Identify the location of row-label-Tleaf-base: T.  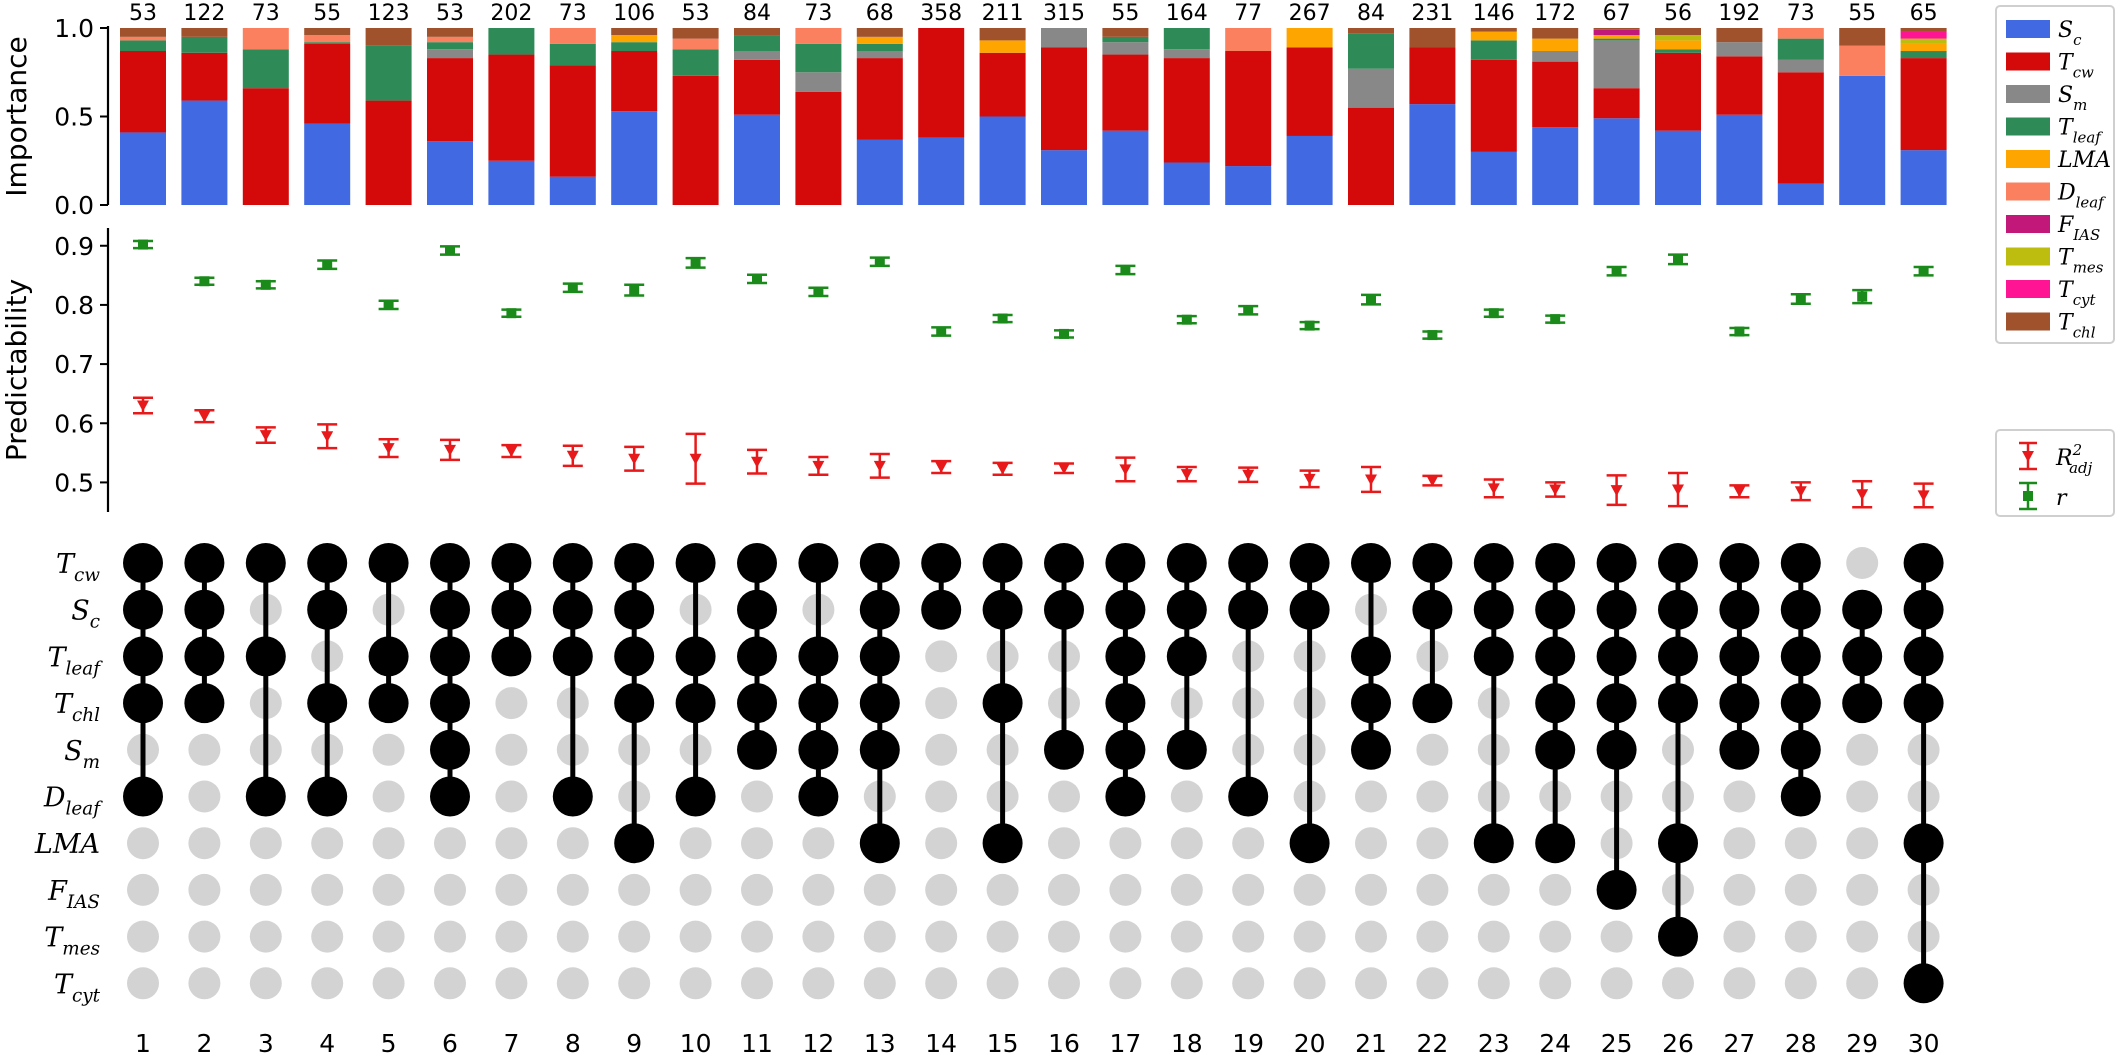
(58, 657).